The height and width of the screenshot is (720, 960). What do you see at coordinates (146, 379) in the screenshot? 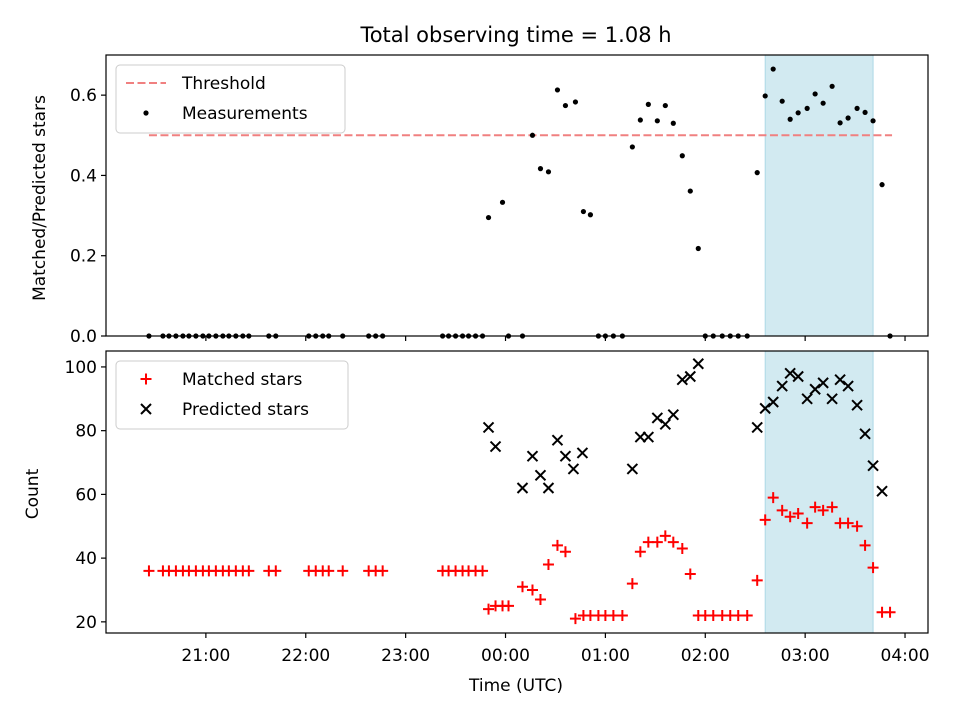
I see `legend-plus-swatch` at bounding box center [146, 379].